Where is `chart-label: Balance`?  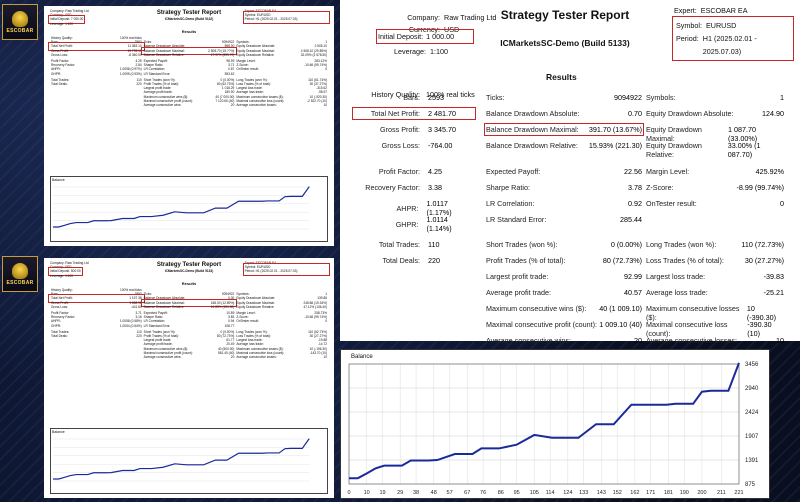 chart-label: Balance is located at coordinates (362, 357).